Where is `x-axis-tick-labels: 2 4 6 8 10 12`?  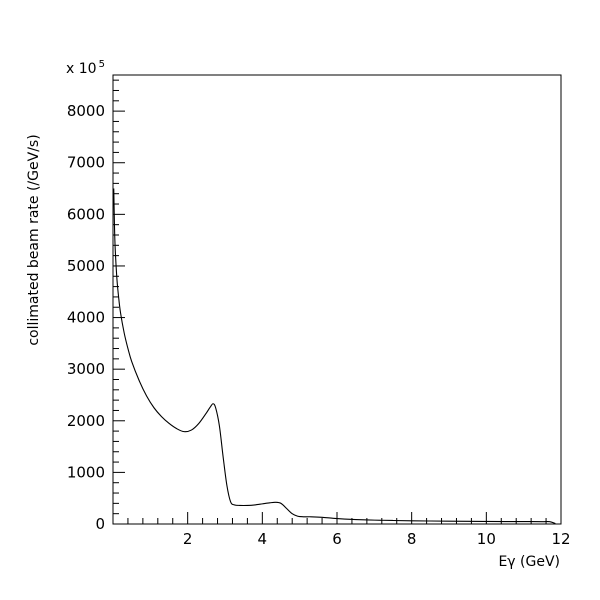
x-axis-tick-labels: 2 4 6 8 10 12 is located at coordinates (377, 539).